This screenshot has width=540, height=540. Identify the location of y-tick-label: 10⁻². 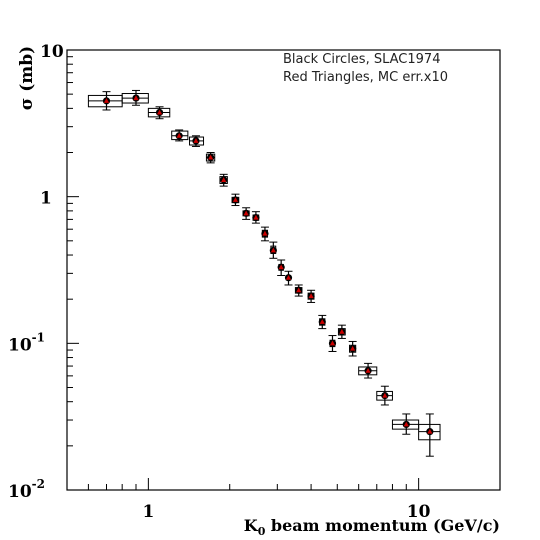
(26, 489).